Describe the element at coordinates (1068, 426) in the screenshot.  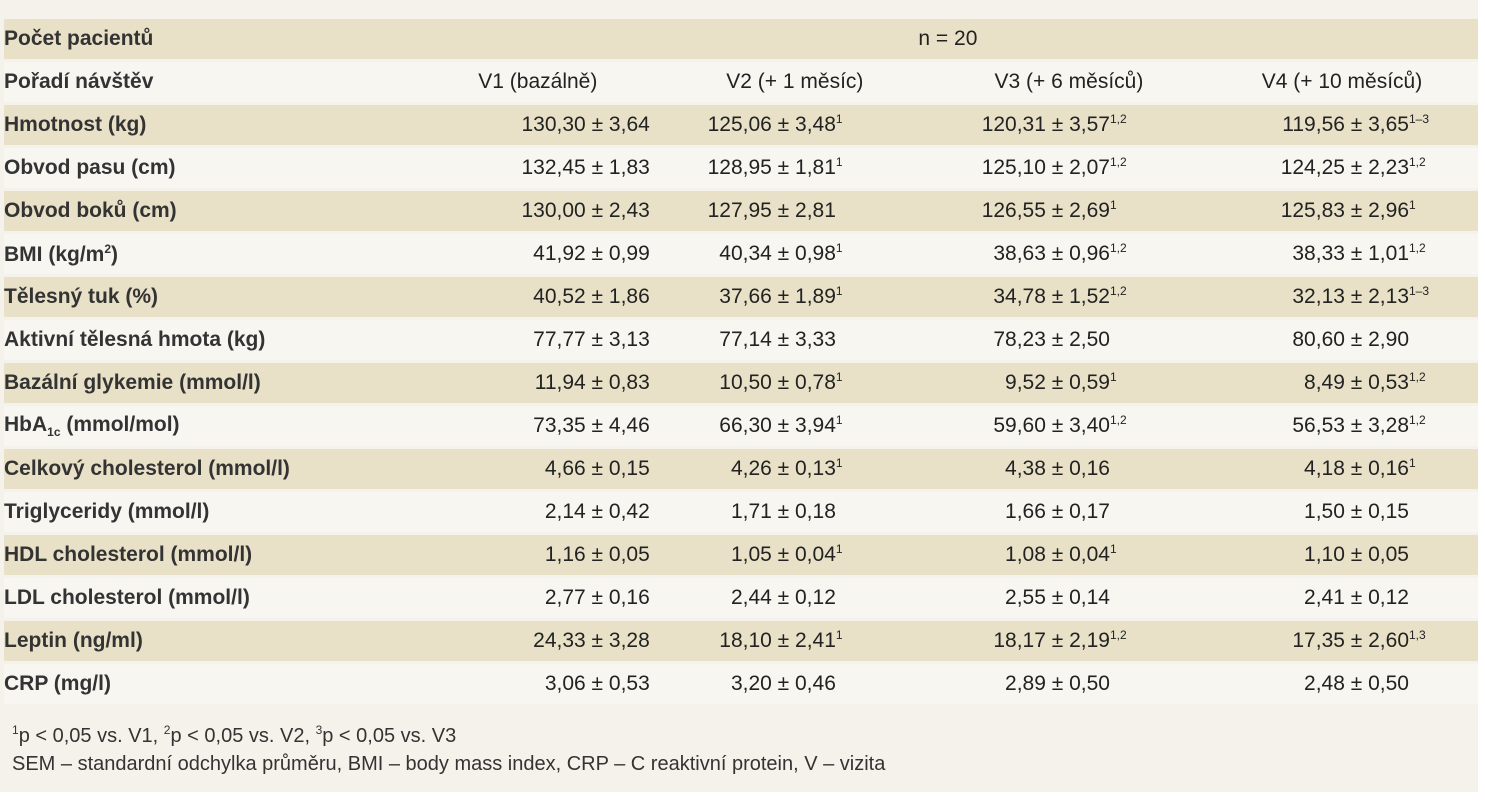
I see `cell-v3: 59,60 ± 3,401,2` at that location.